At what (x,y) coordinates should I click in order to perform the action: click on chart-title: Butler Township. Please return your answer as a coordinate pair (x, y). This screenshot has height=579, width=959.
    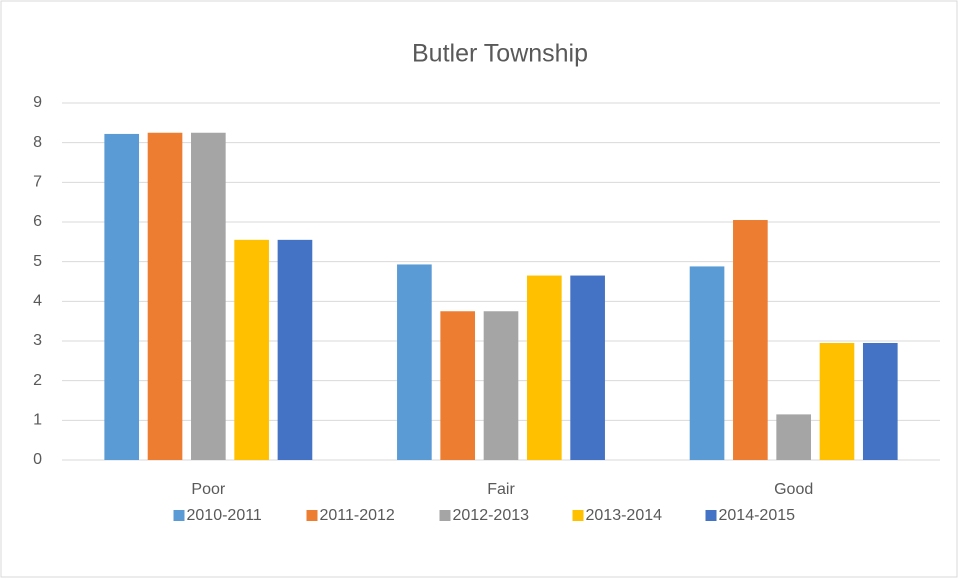
    Looking at the image, I should click on (500, 54).